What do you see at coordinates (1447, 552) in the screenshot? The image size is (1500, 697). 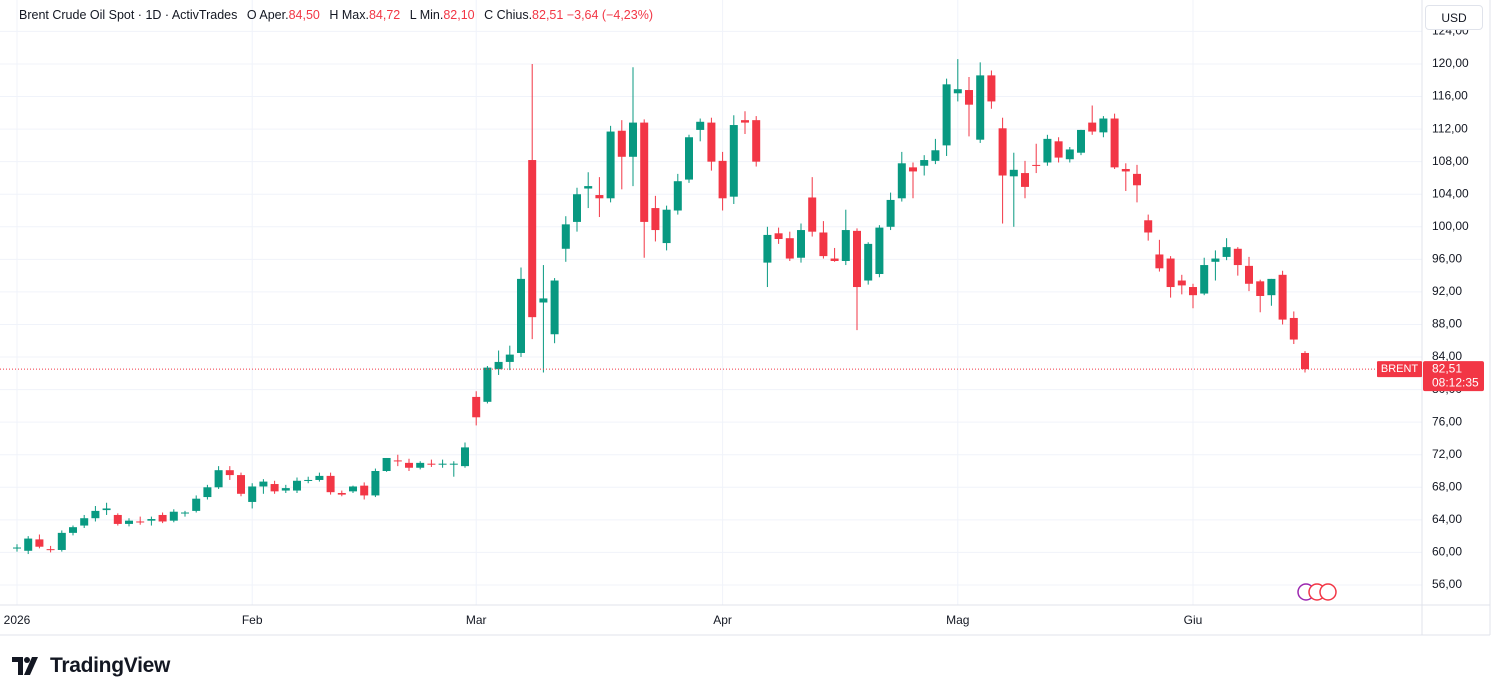 I see `y-tick-label: 60,00` at bounding box center [1447, 552].